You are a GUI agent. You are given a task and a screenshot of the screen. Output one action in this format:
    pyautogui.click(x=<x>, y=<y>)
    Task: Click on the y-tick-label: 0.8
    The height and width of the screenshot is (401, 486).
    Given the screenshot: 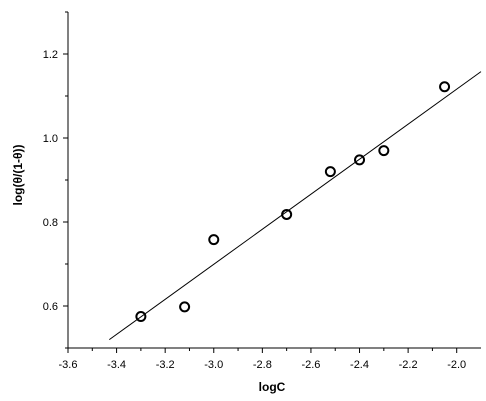 What is the action you would take?
    pyautogui.click(x=50, y=223)
    